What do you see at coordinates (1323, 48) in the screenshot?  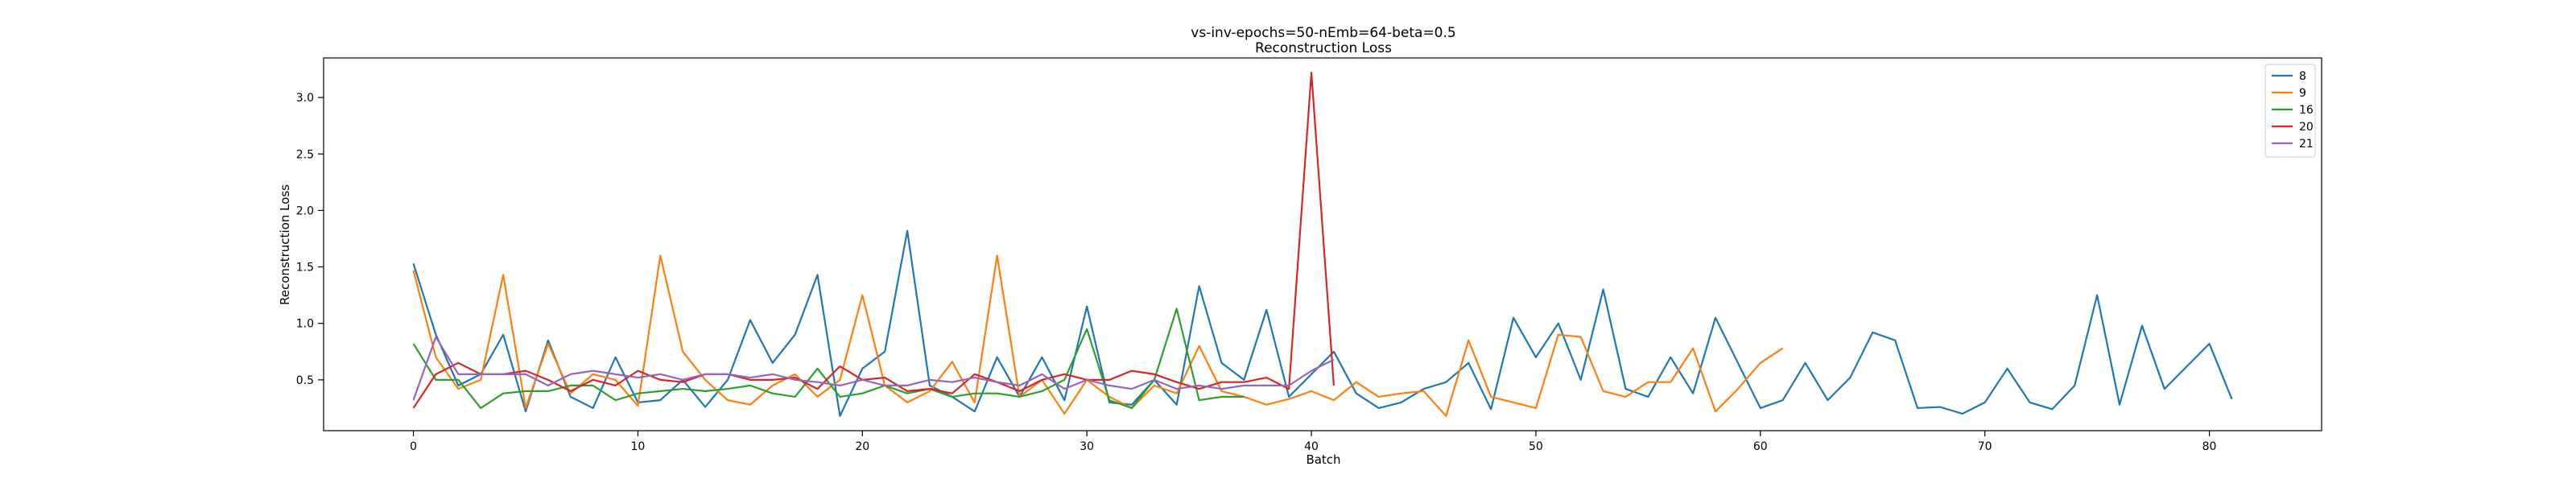 I see `chart-subtitle: Reconstruction Loss` at bounding box center [1323, 48].